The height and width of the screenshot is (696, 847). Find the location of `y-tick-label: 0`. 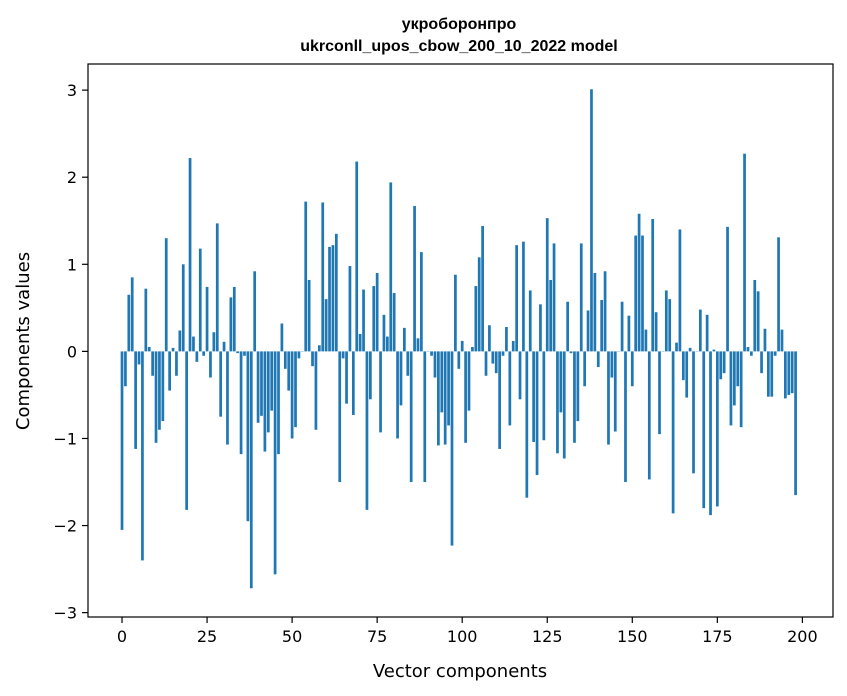

y-tick-label: 0 is located at coordinates (72, 351).